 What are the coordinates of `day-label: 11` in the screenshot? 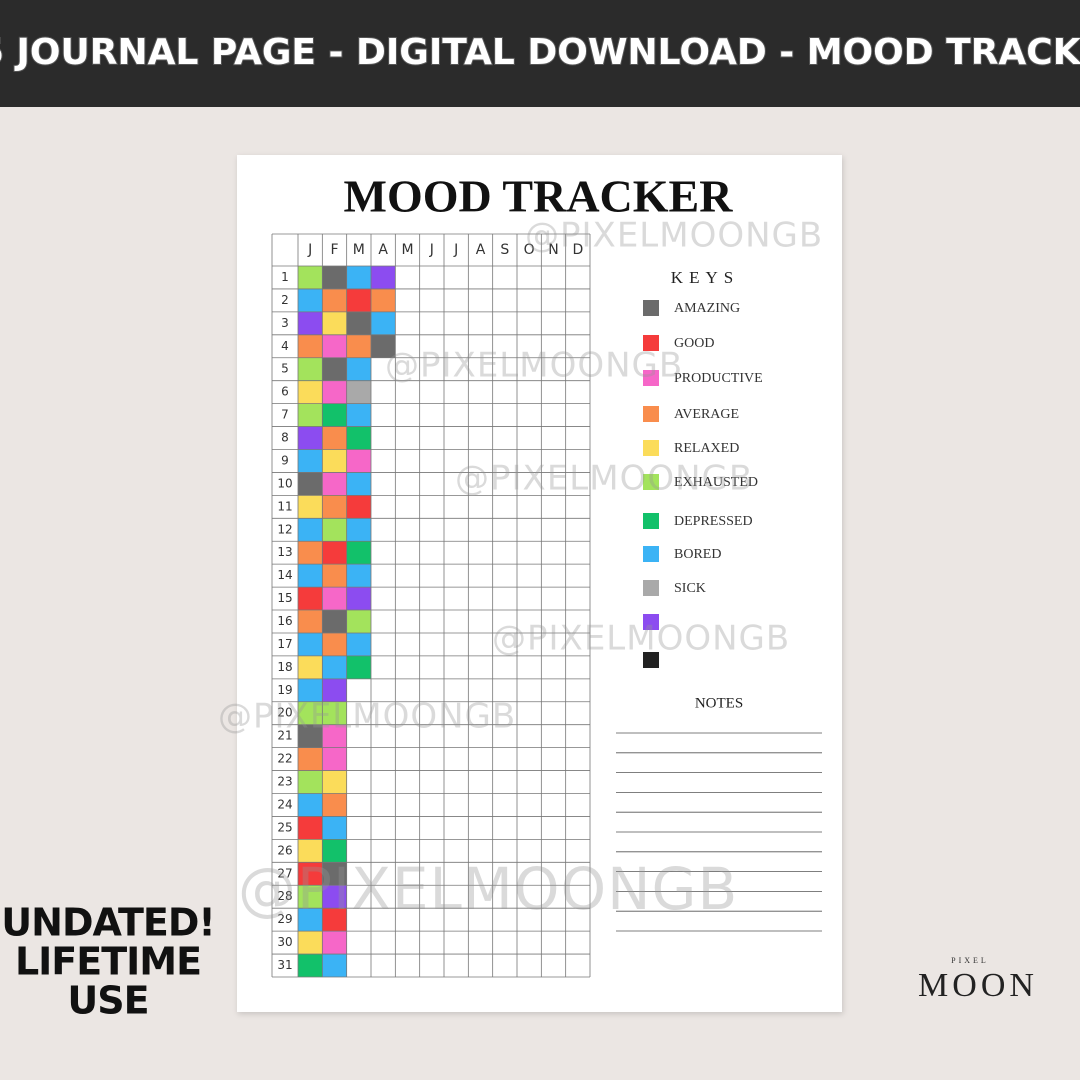 It's located at (284, 506).